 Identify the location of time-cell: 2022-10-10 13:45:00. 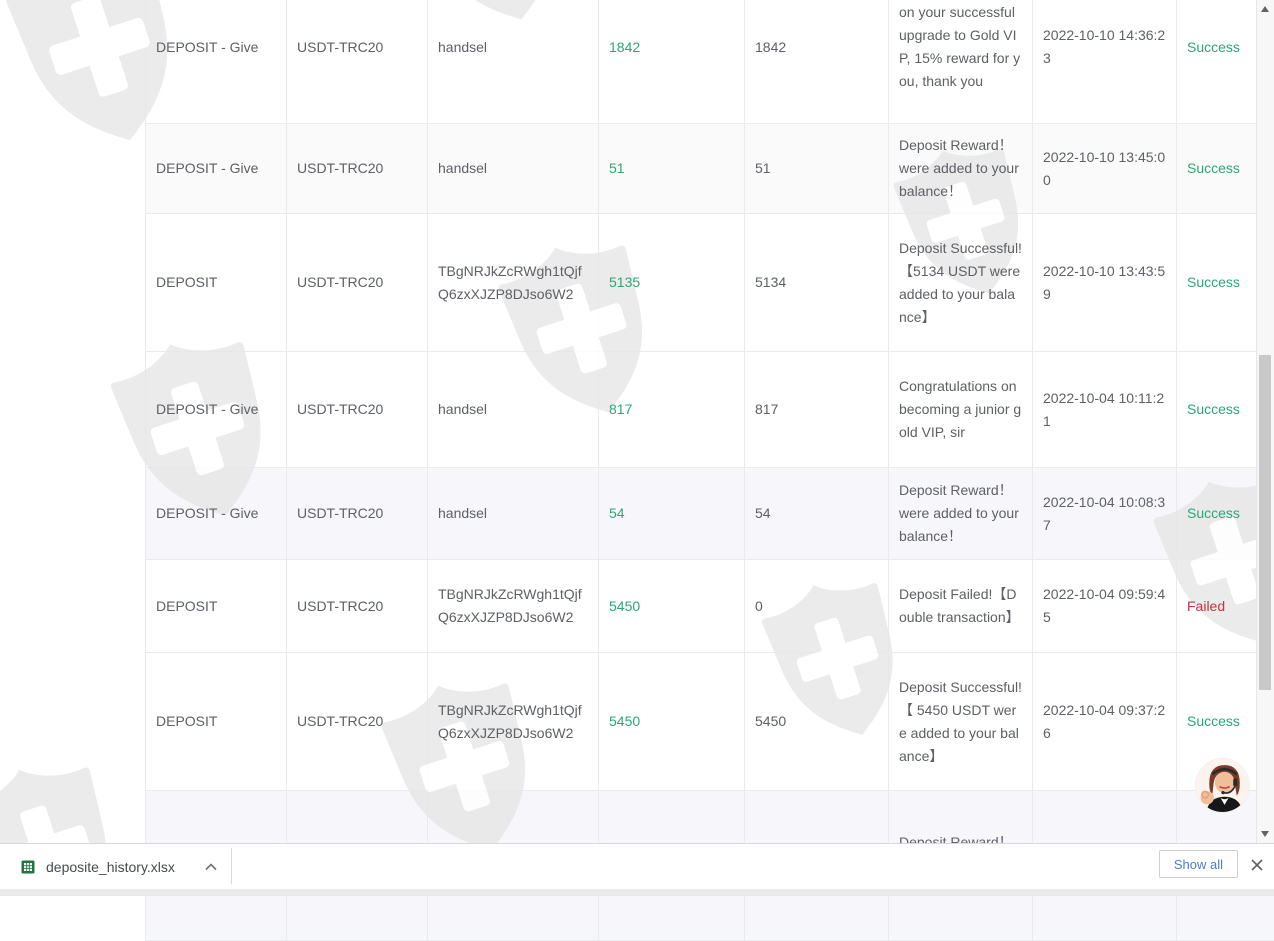
(1104, 169).